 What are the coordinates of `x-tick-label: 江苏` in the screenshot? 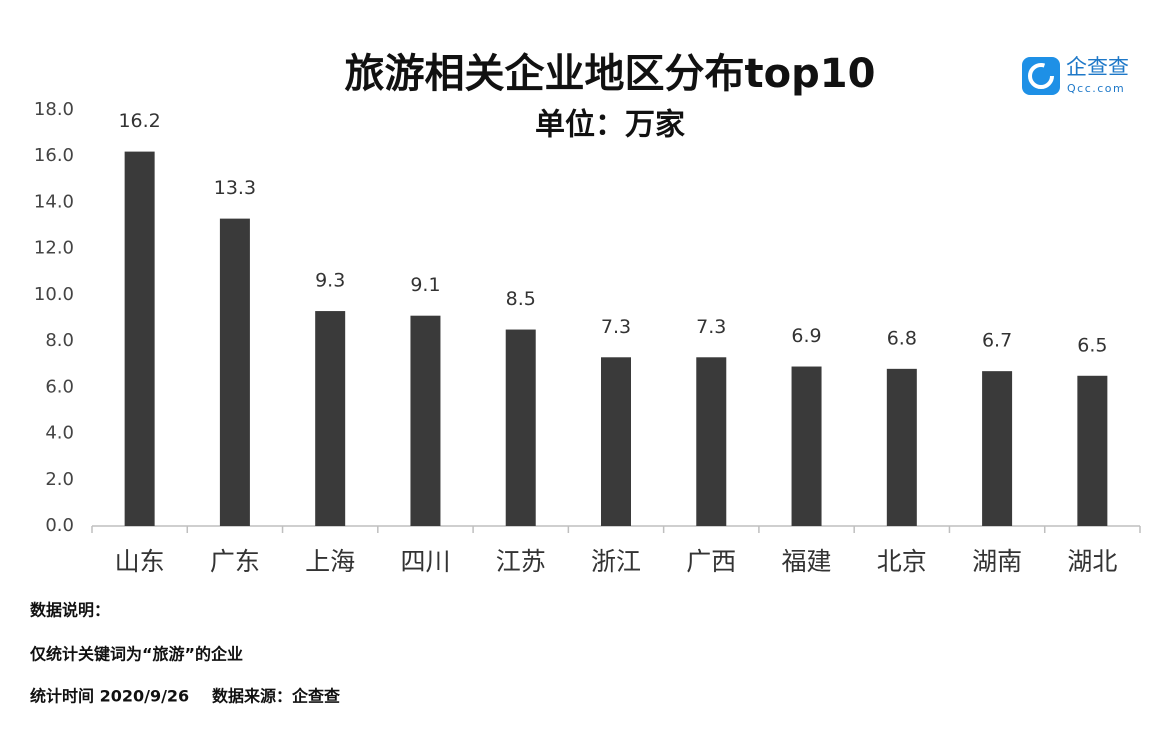 It's located at (521, 561).